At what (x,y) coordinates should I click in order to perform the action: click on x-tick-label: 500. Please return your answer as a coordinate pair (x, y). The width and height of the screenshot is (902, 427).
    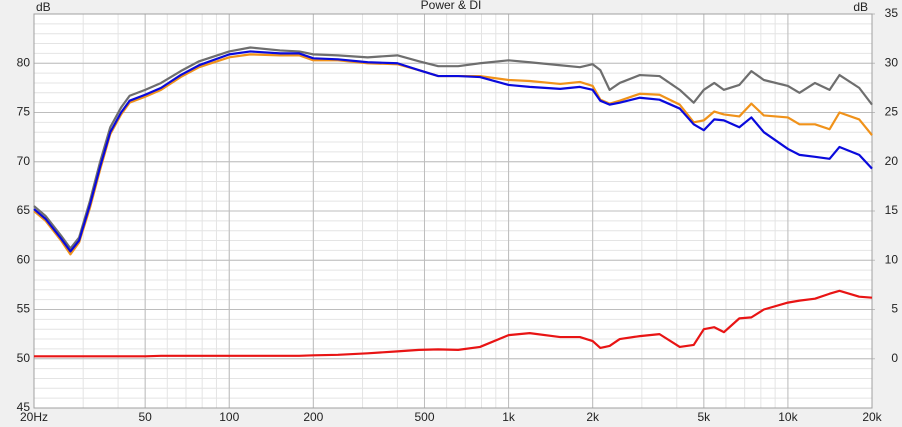
    Looking at the image, I should click on (424, 417).